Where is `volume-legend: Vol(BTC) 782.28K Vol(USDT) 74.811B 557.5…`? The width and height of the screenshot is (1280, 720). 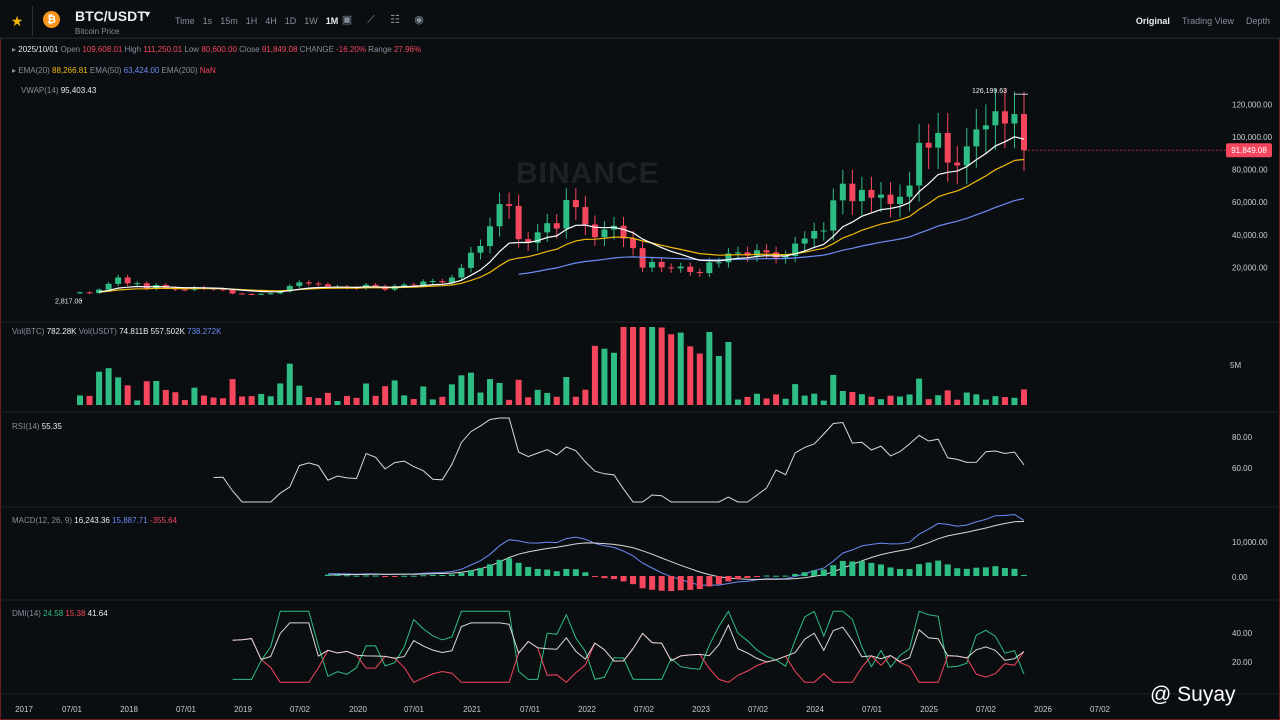 volume-legend: Vol(BTC) 782.28K Vol(USDT) 74.811B 557.5… is located at coordinates (116, 331).